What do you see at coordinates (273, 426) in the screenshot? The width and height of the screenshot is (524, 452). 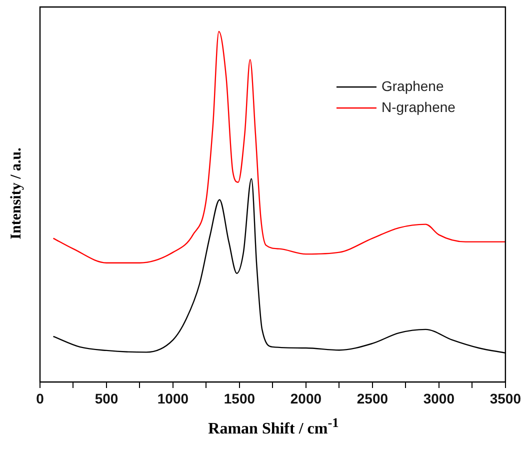 I see `x-axis-title: Raman Shift / cm$^{-1}$` at bounding box center [273, 426].